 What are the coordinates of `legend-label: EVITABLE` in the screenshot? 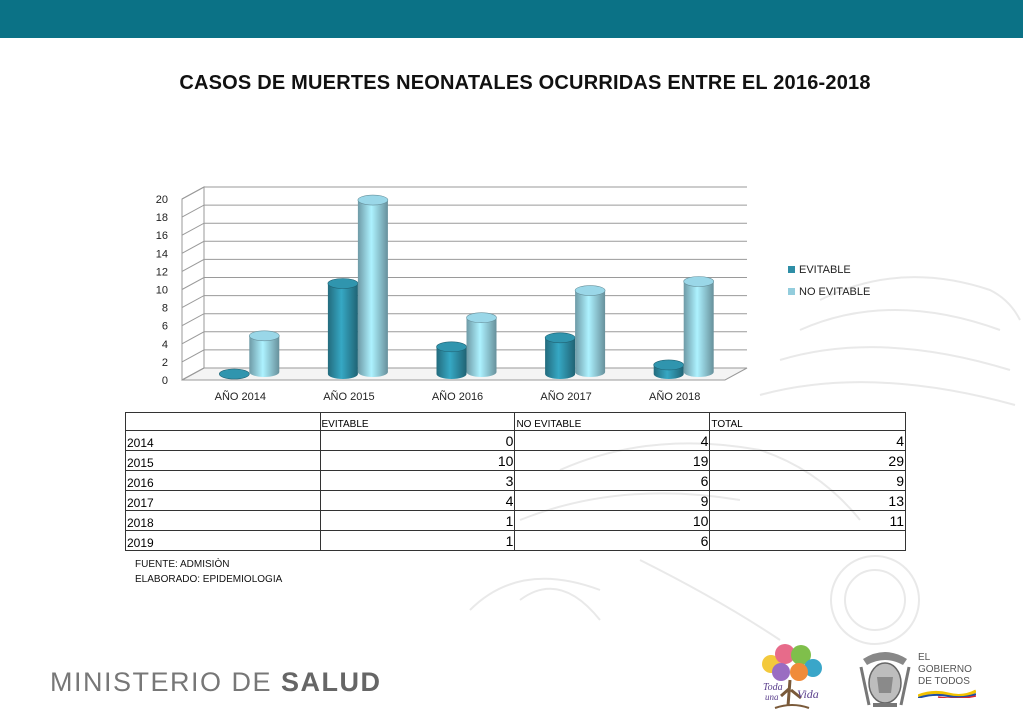 It's located at (825, 270).